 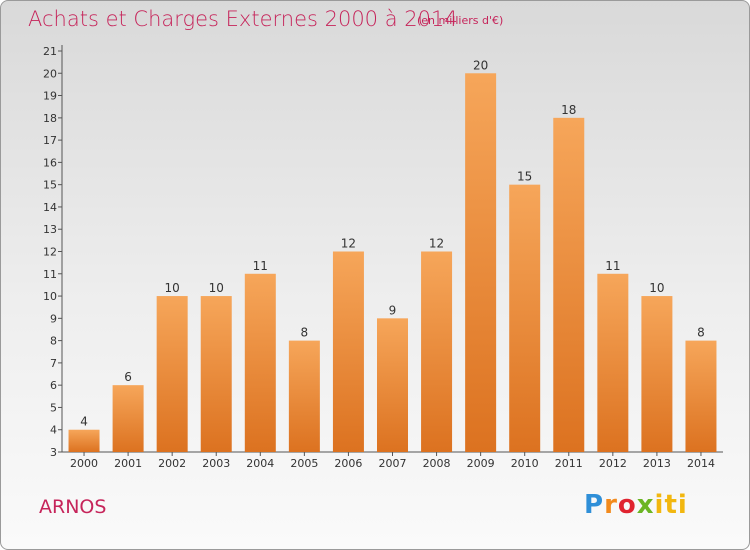 What do you see at coordinates (50, 73) in the screenshot?
I see `y-tick-label: 20` at bounding box center [50, 73].